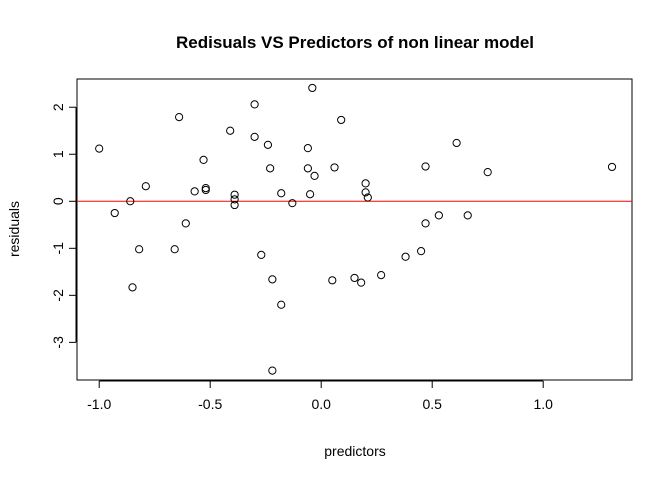  I want to click on x-tick-label: 1.0, so click(543, 404).